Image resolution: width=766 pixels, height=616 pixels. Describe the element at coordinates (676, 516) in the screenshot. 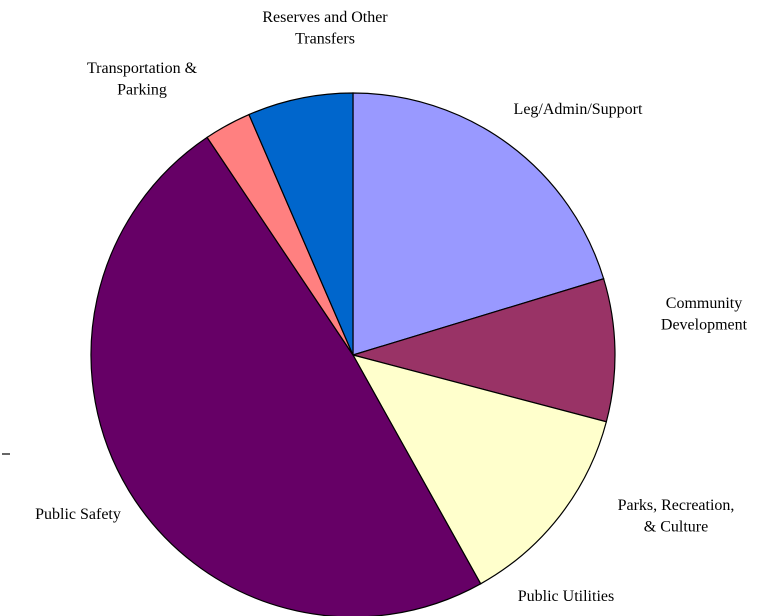

I see `slice-label-parks-recreation-culture: Parks, Recreation, & Culture` at that location.